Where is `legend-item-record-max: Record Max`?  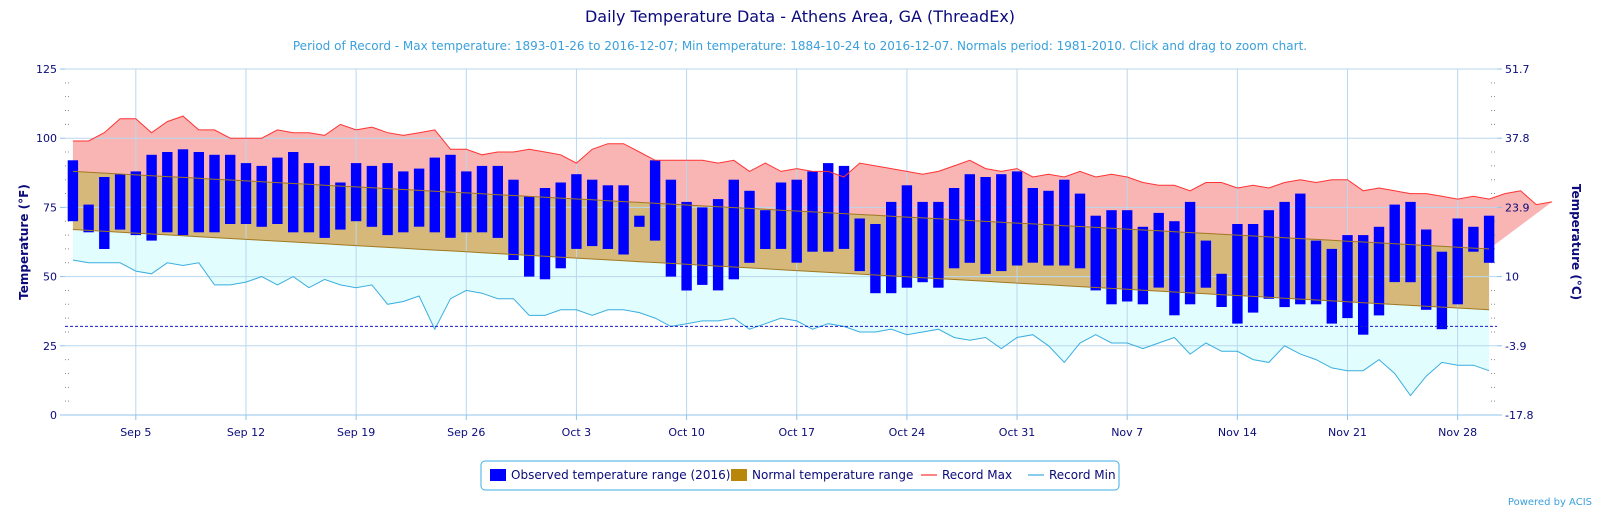 legend-item-record-max: Record Max is located at coordinates (966, 475).